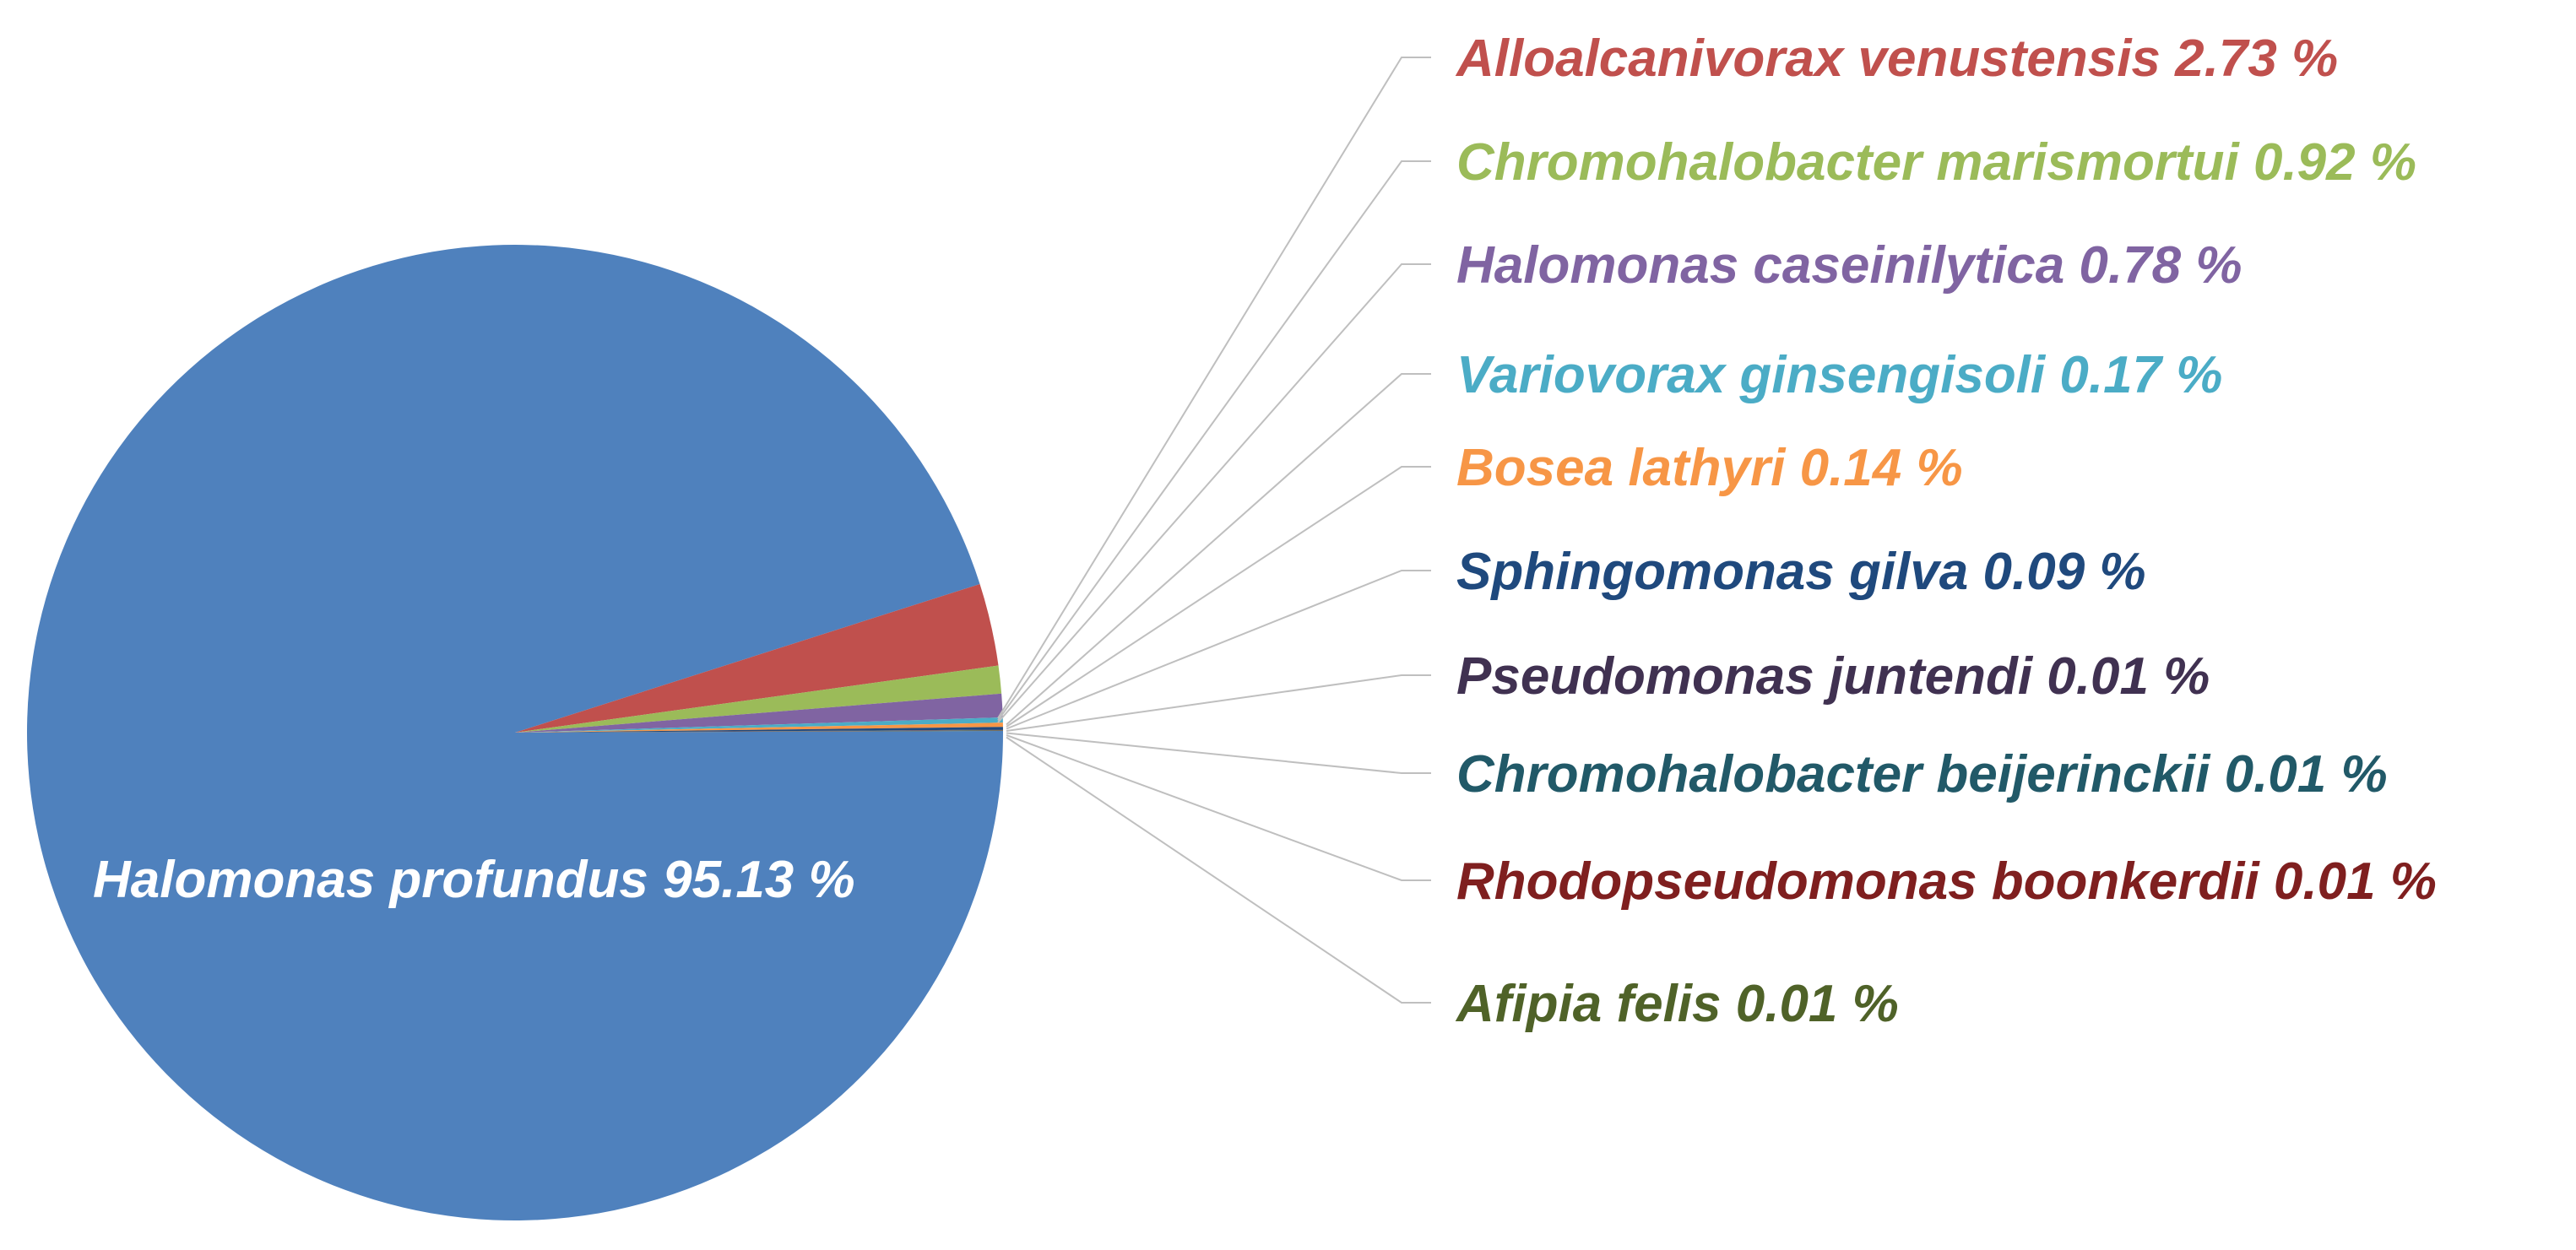 The width and height of the screenshot is (2576, 1250). Describe the element at coordinates (1833, 676) in the screenshot. I see `slice-label: Pseudomonas juntendi 0.01 %` at that location.